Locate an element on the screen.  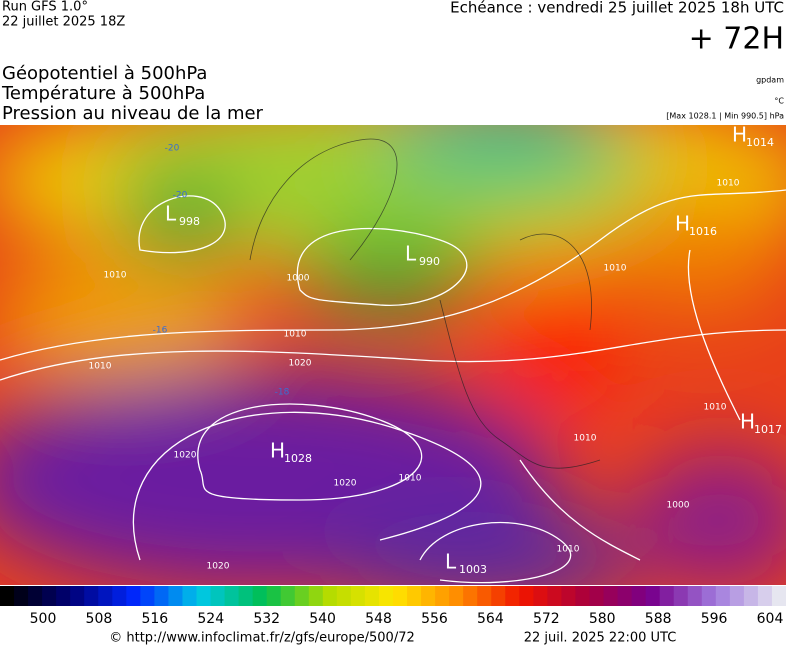
temperature-label: -16 is located at coordinates (160, 331).